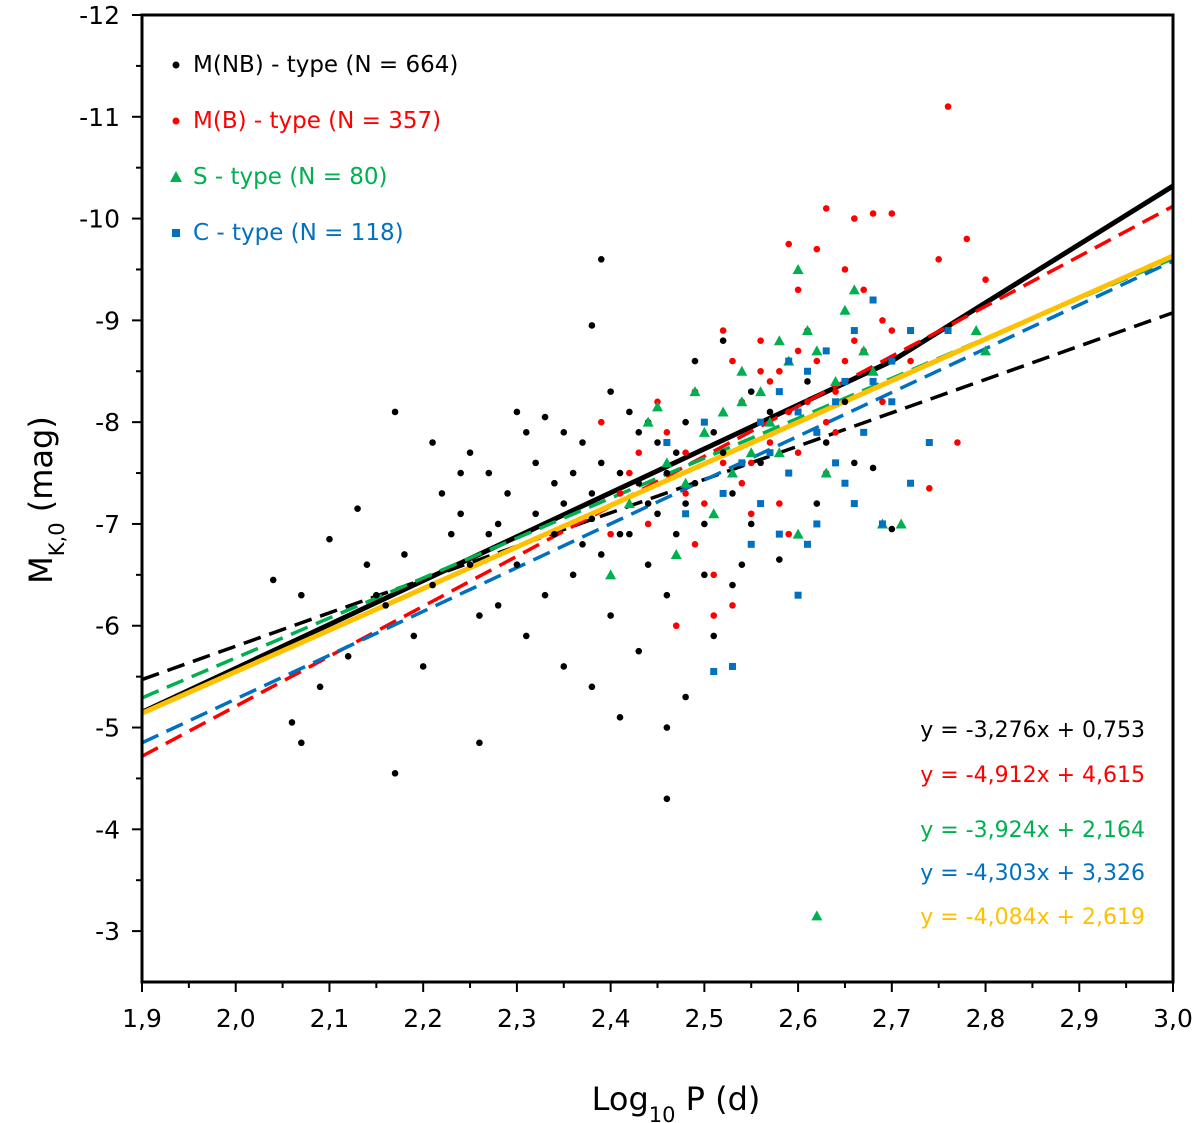  What do you see at coordinates (1032, 830) in the screenshot?
I see `fit-equation-label: y = -3,924x + 2,164` at bounding box center [1032, 830].